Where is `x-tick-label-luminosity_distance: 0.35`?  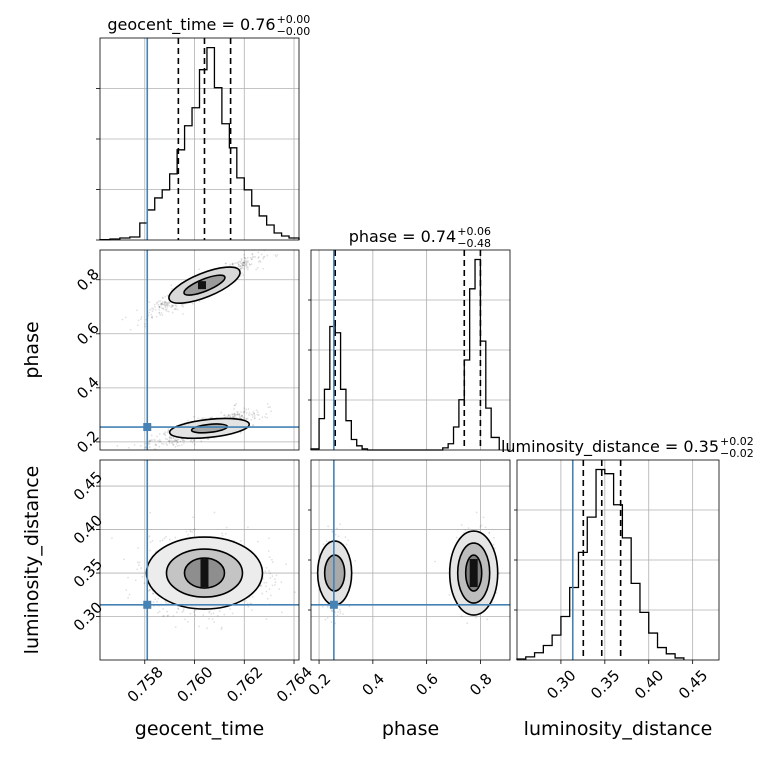 x-tick-label-luminosity_distance: 0.35 is located at coordinates (605, 684).